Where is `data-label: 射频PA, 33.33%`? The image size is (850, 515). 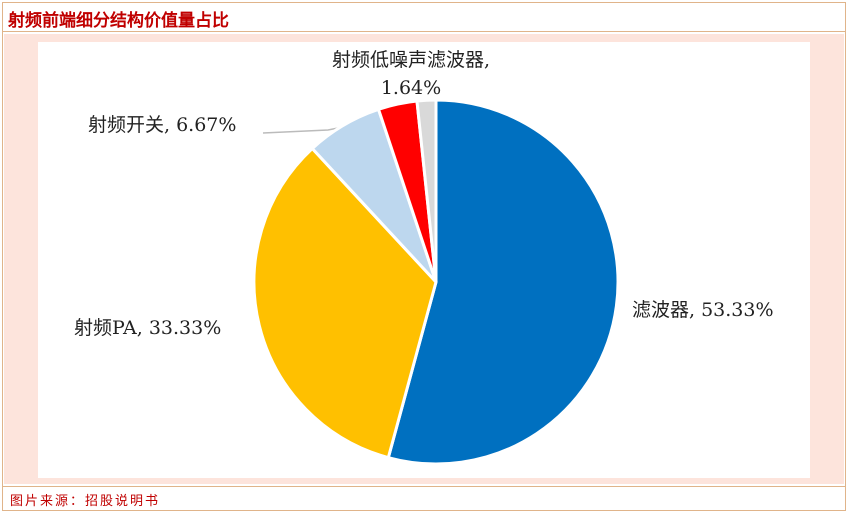 data-label: 射频PA, 33.33% is located at coordinates (148, 328).